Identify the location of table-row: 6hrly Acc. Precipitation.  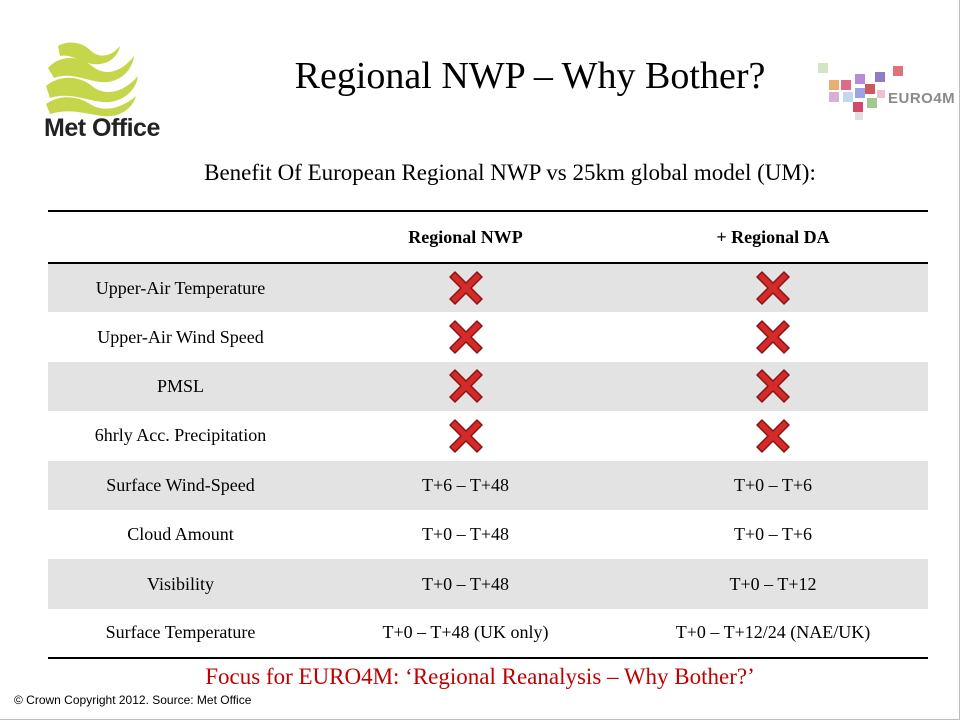
(488, 435).